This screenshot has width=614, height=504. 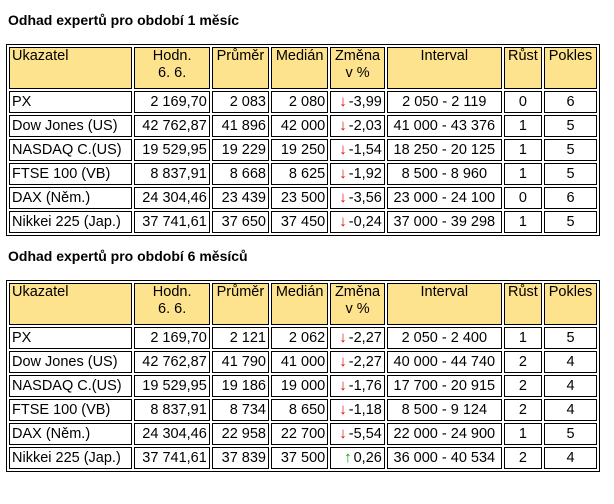 I want to click on cell: 41 790, so click(x=240, y=362).